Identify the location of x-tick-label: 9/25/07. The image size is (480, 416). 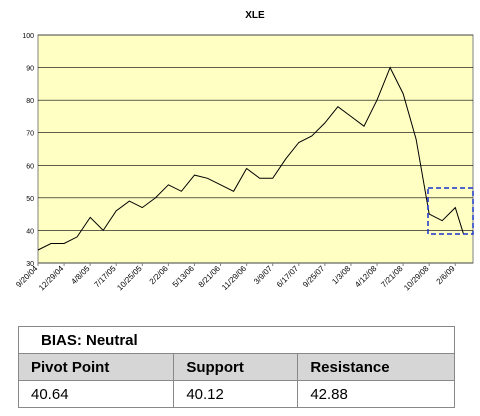
(314, 277).